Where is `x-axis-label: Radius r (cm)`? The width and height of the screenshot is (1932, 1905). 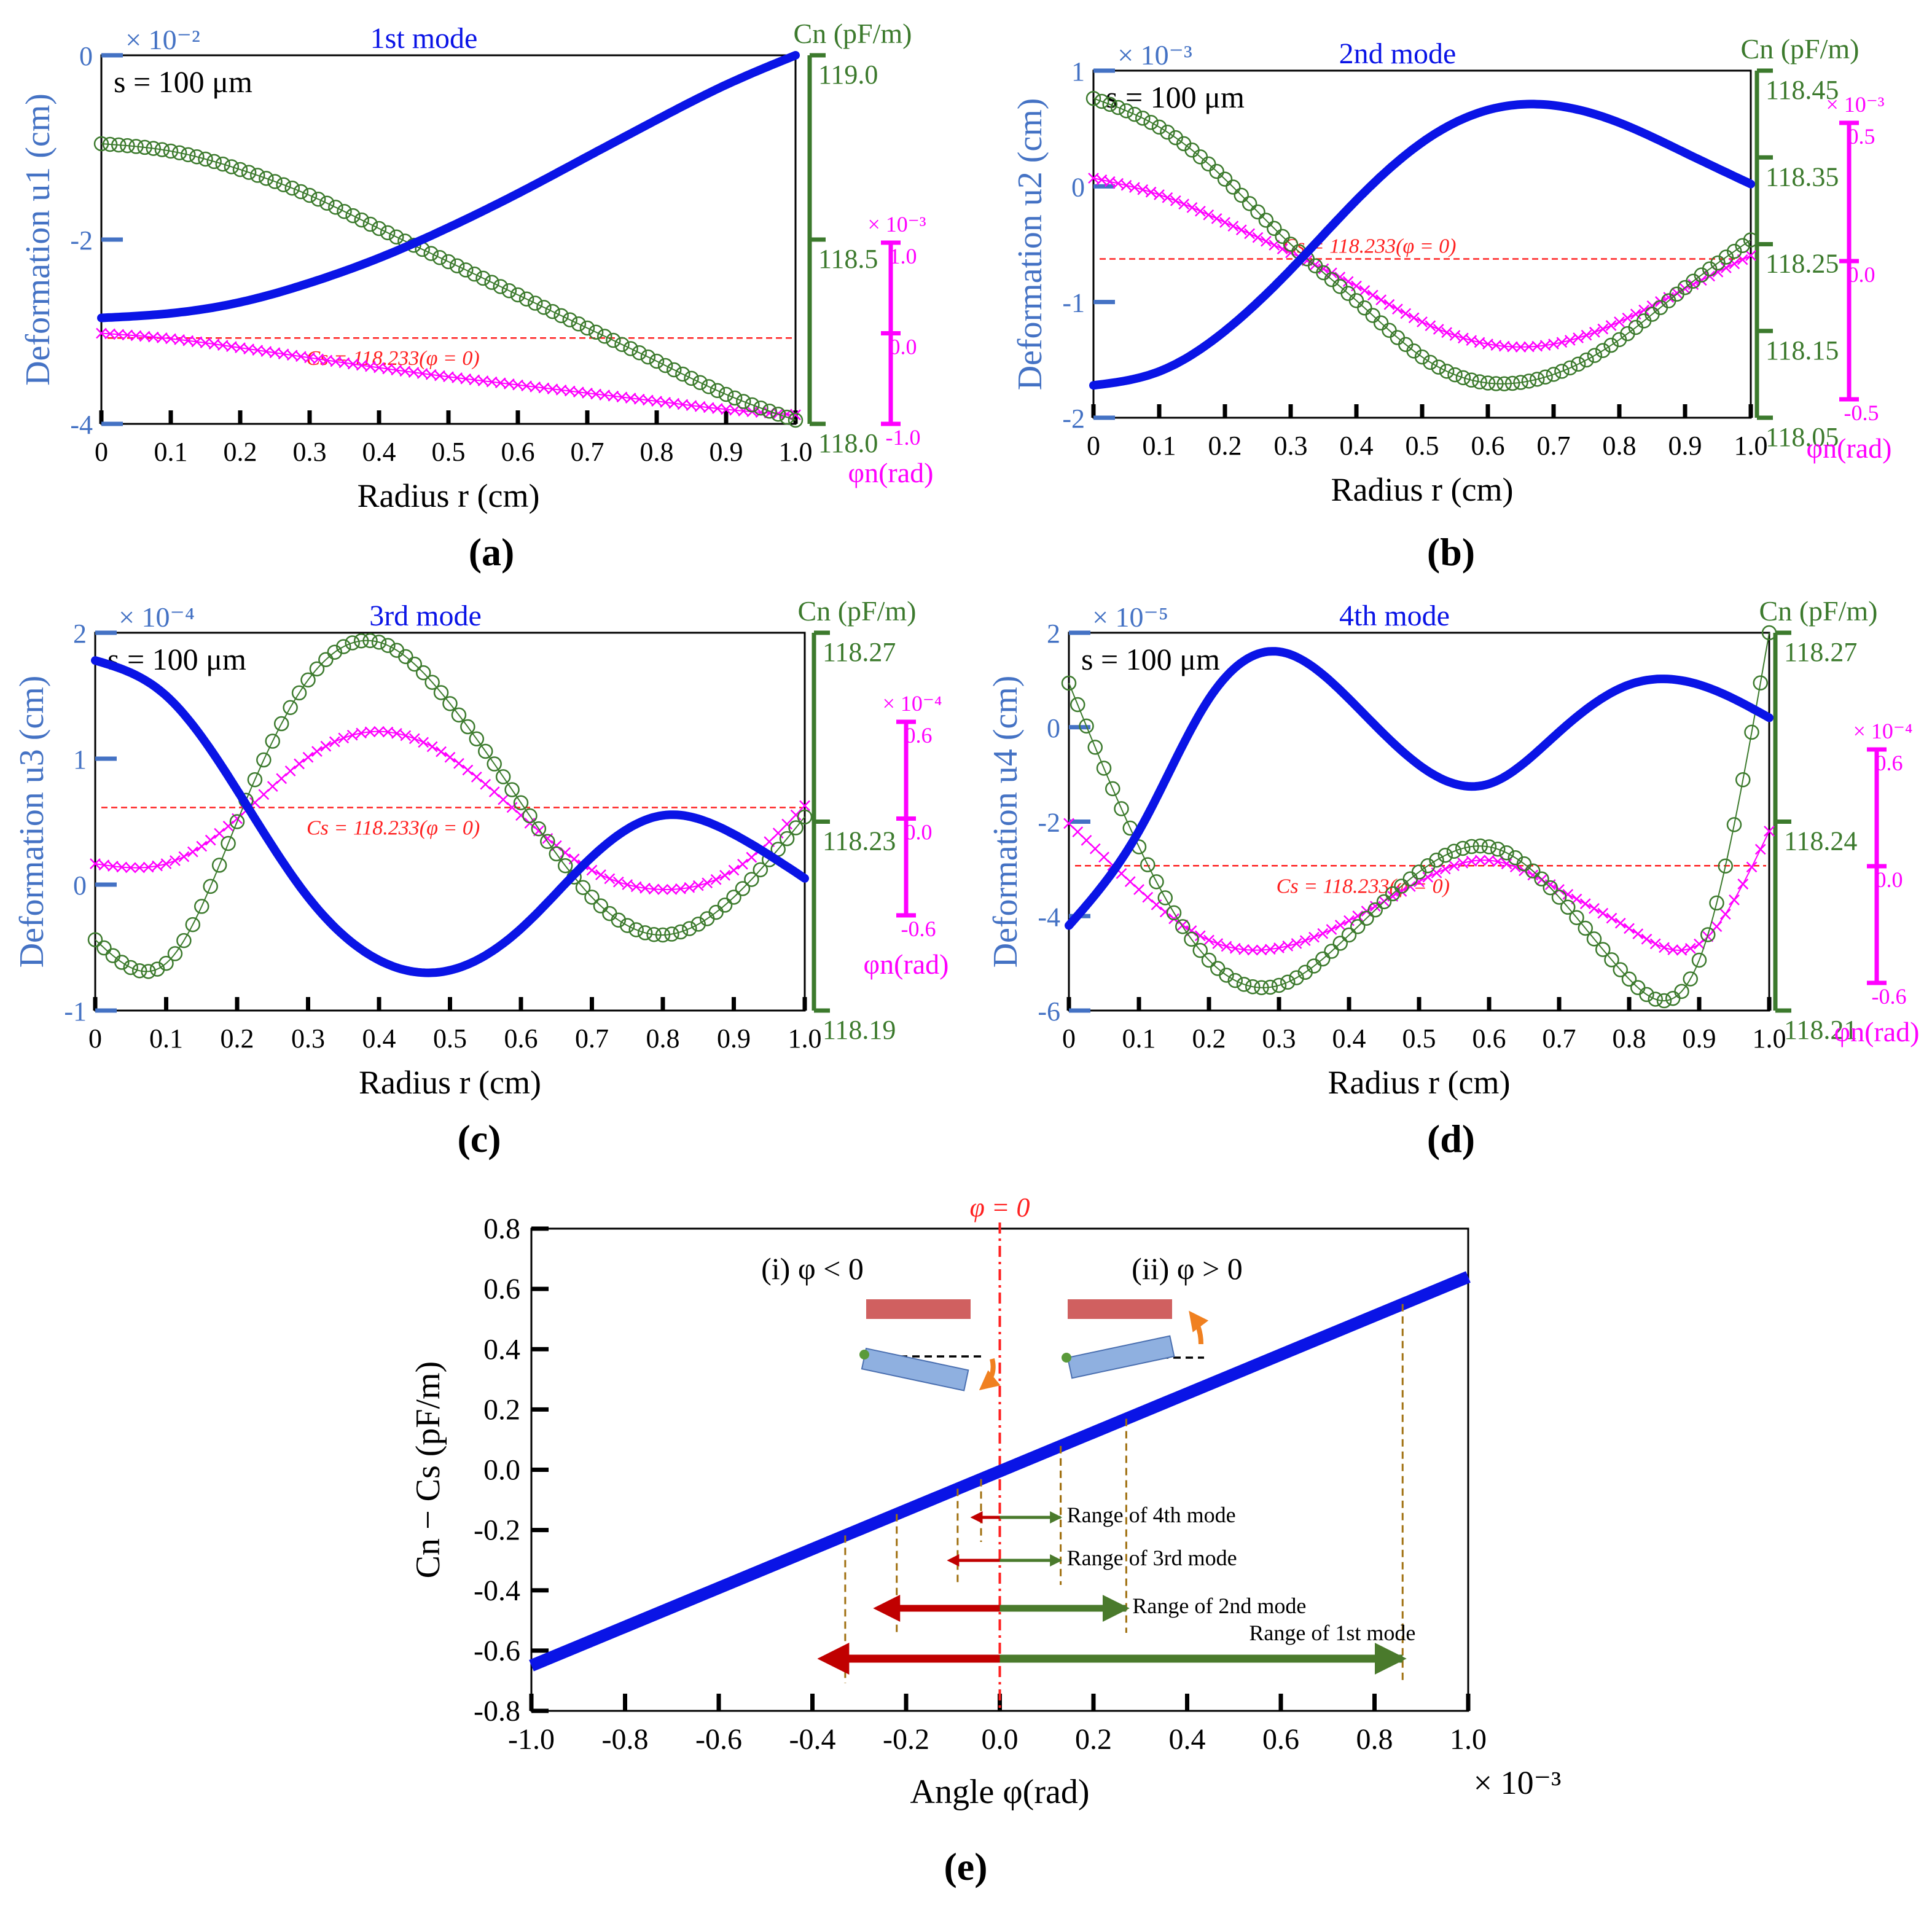 x-axis-label: Radius r (cm) is located at coordinates (1419, 1082).